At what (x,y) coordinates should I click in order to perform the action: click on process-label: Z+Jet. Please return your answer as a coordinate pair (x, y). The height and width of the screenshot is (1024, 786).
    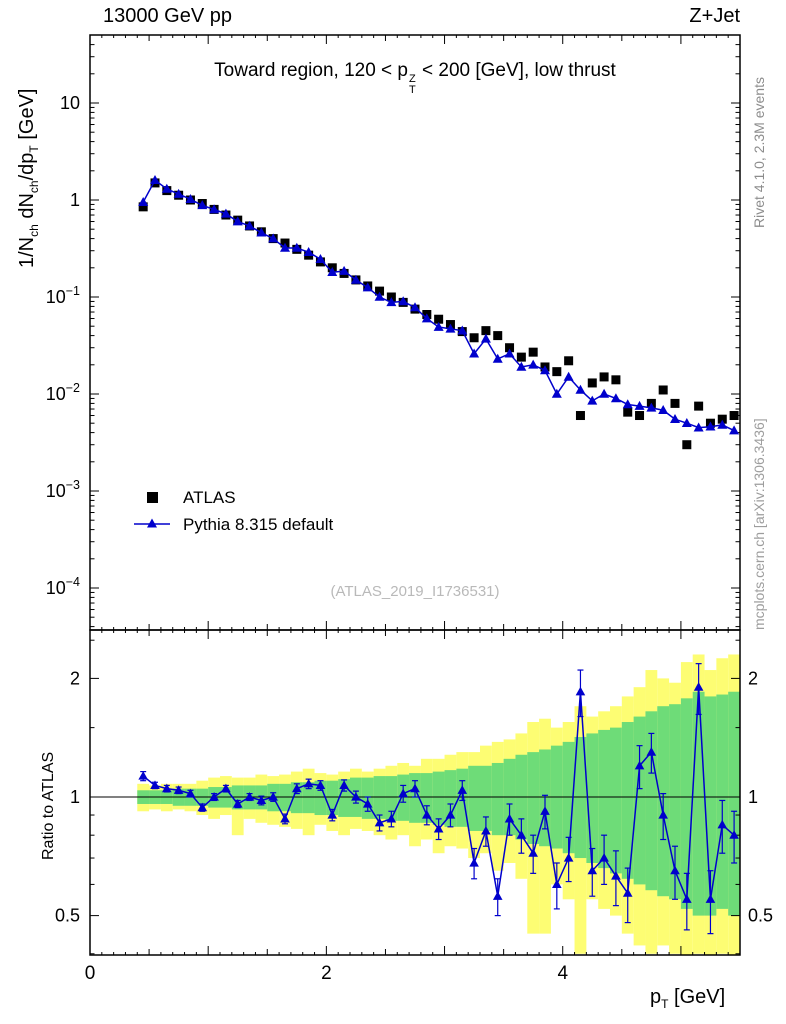
    Looking at the image, I should click on (714, 16).